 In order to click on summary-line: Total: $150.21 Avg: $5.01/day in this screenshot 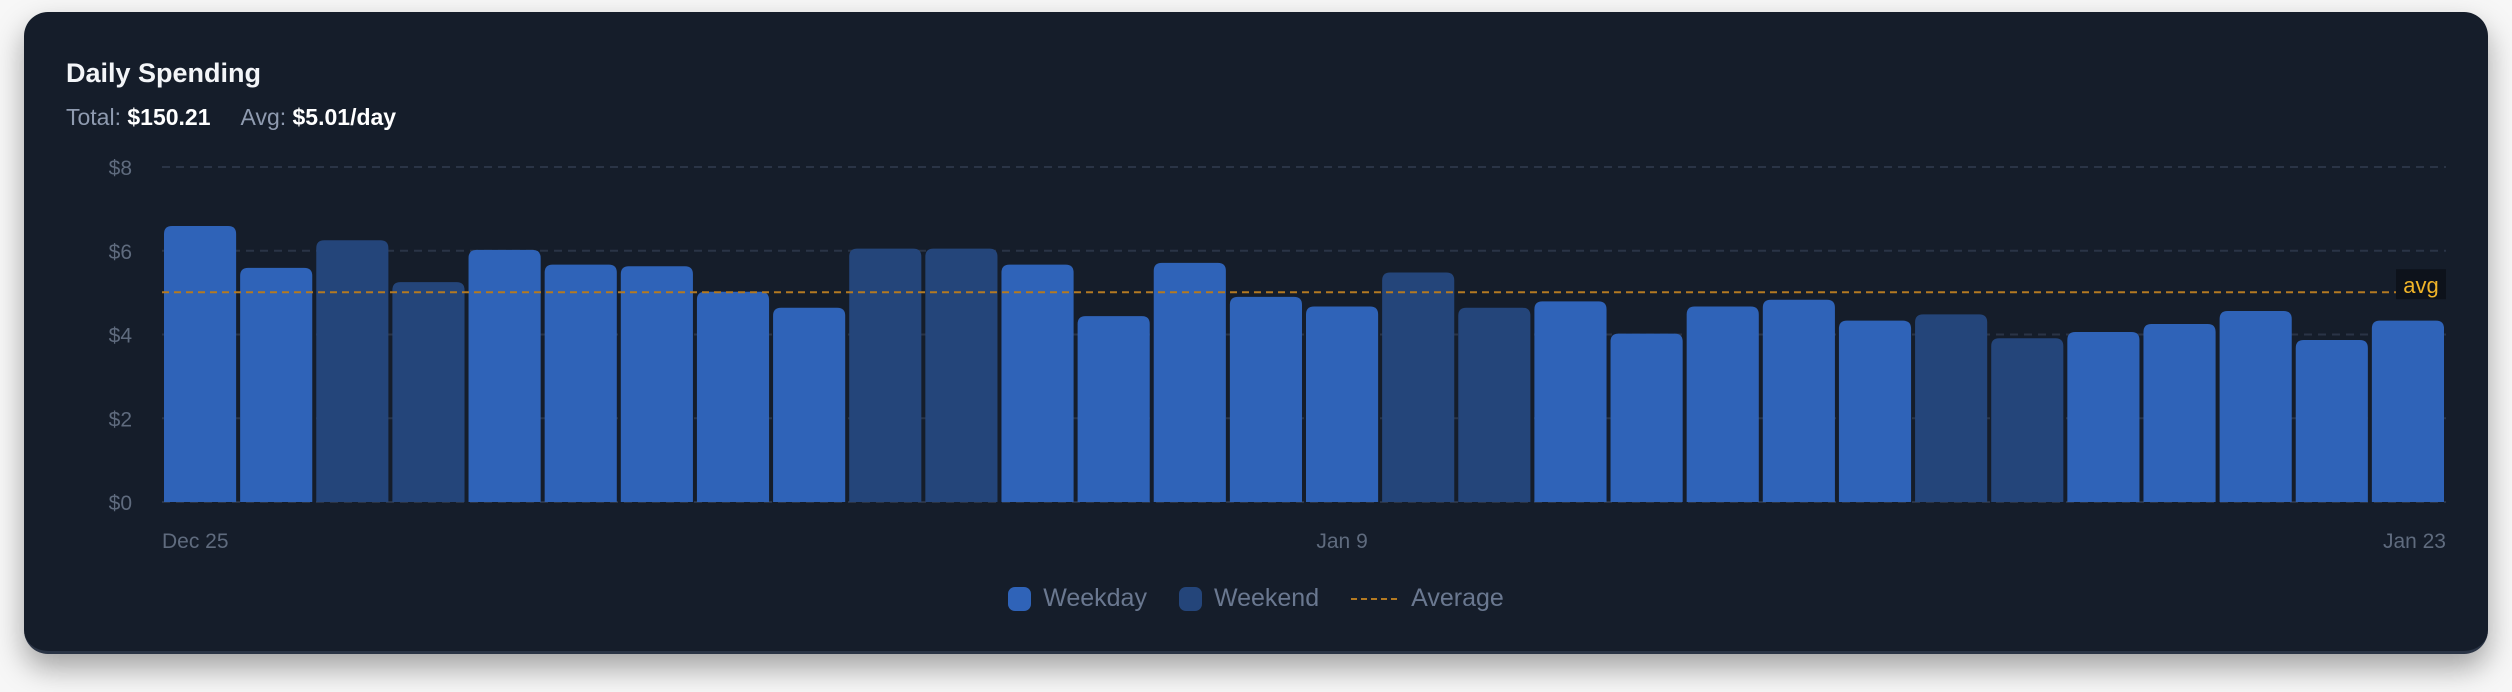, I will do `click(231, 117)`.